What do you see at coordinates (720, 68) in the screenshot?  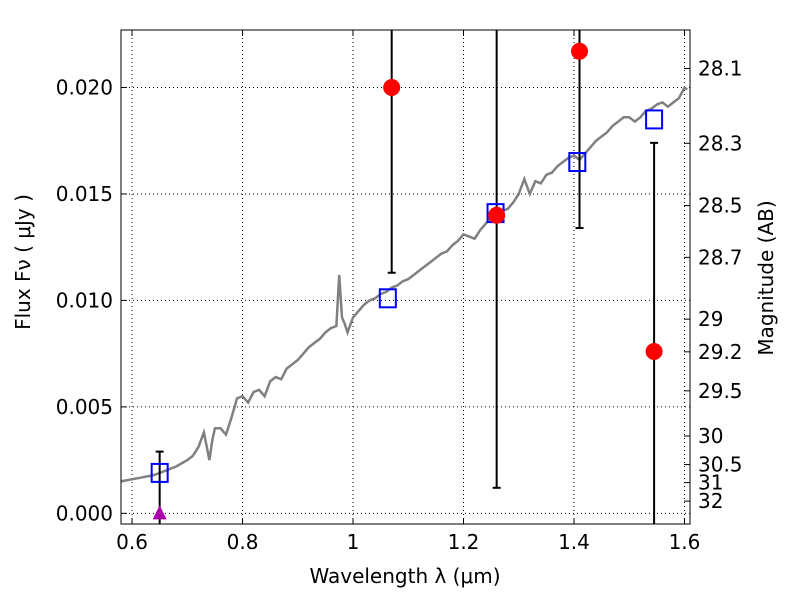 I see `magnitude-tick-label: 28.1` at bounding box center [720, 68].